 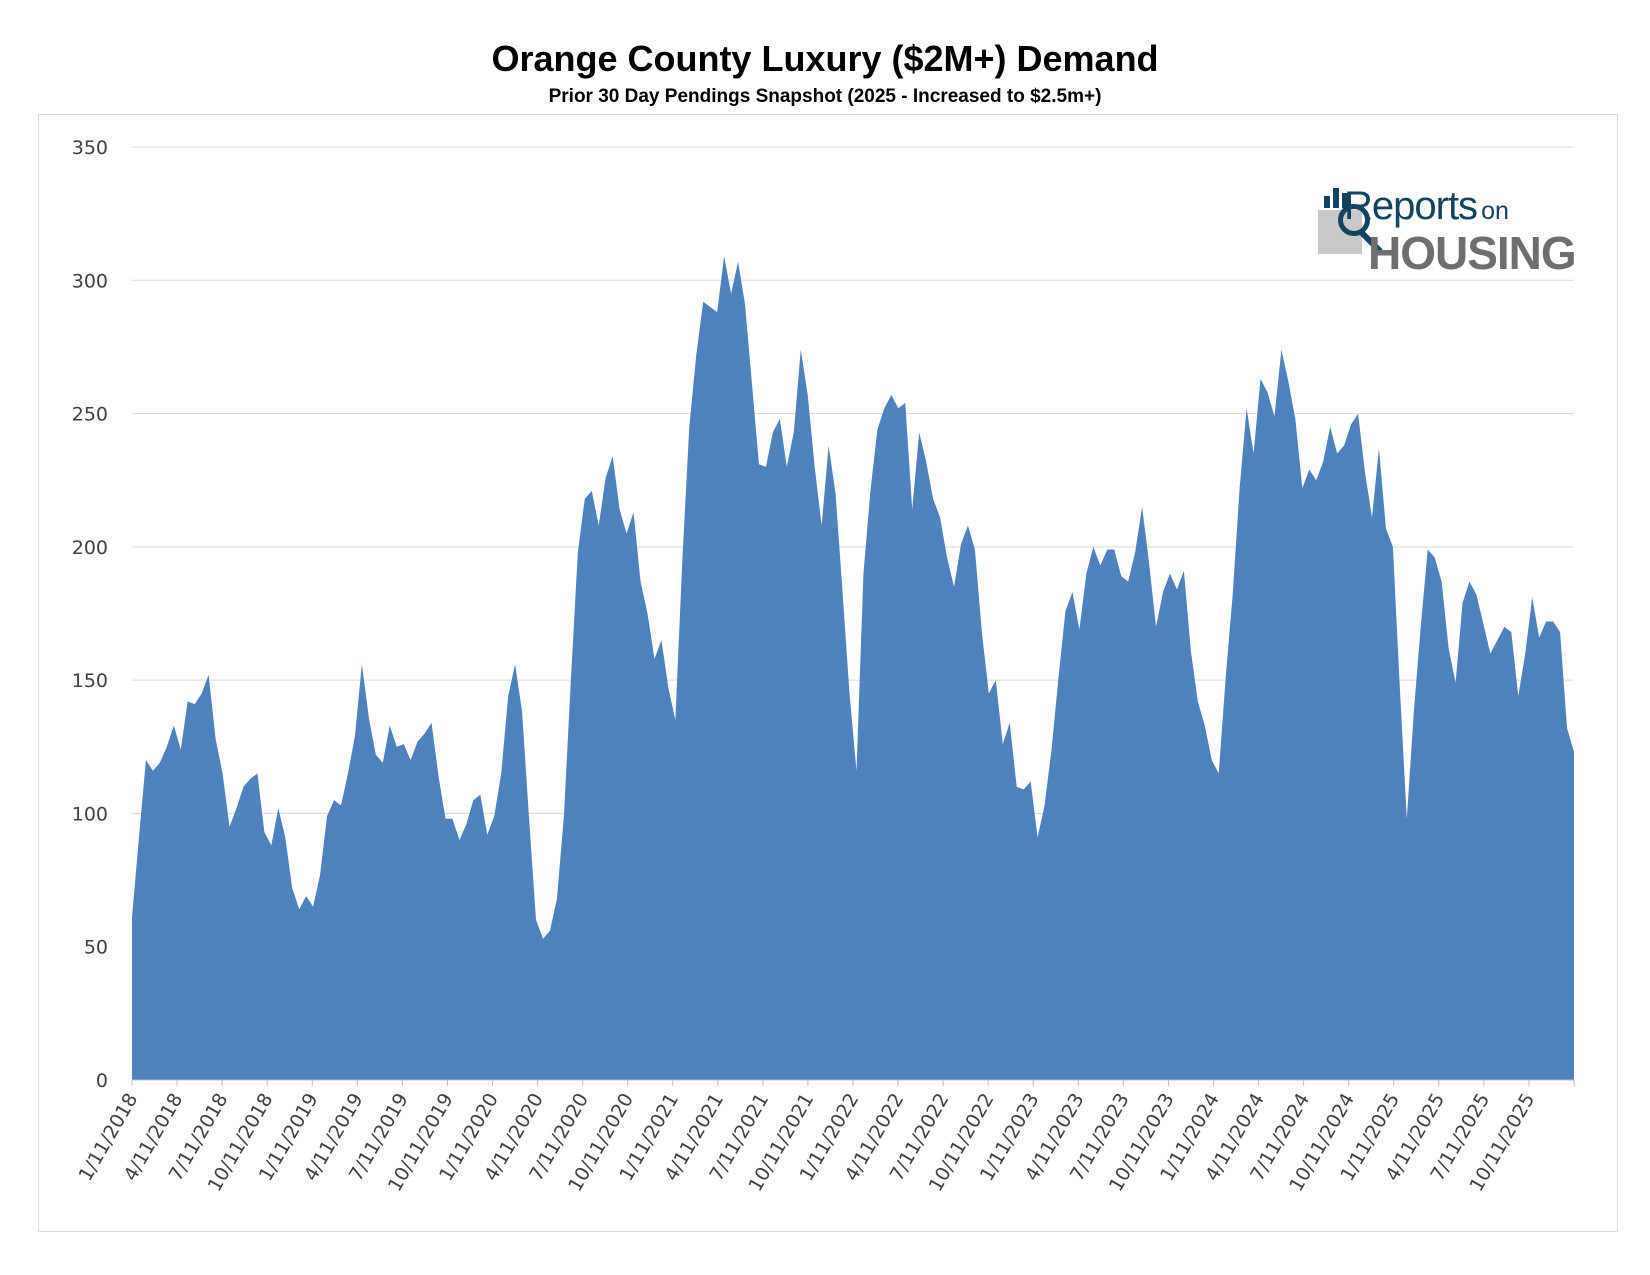 I want to click on y-tick-label: 50, so click(x=96, y=948).